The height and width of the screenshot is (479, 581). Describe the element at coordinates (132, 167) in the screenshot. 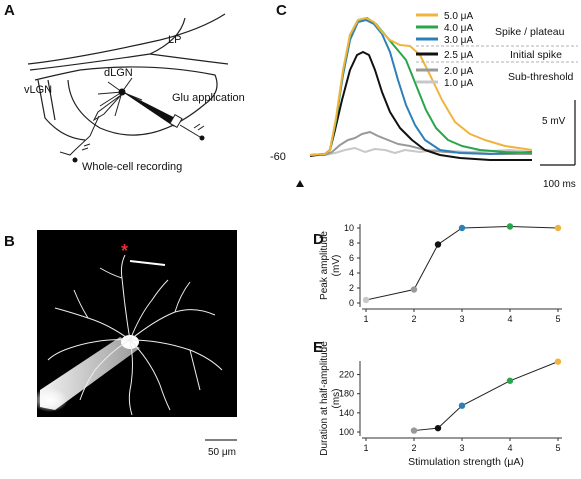

I see `label-whole-cell-recording: Whole-cell recording` at that location.